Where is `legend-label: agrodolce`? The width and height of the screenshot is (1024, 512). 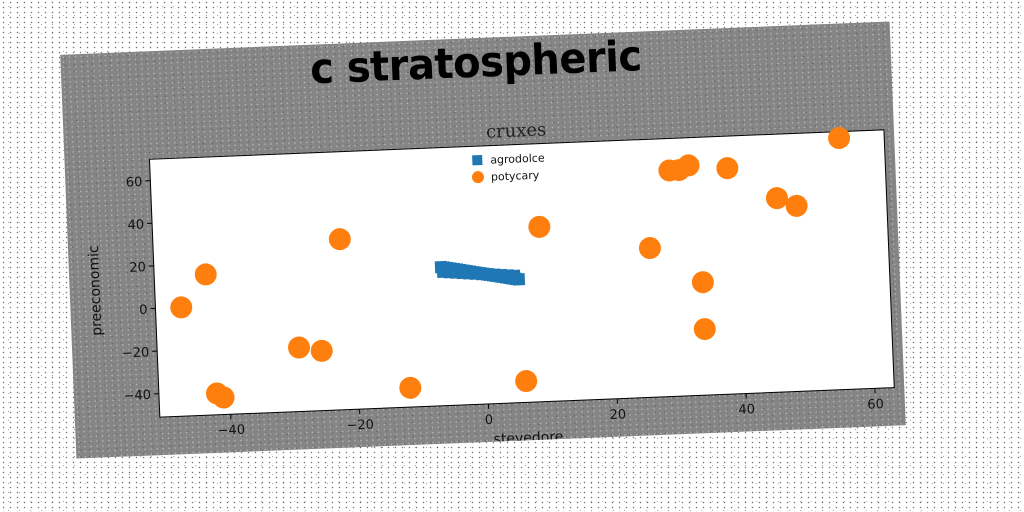 legend-label: agrodolce is located at coordinates (517, 158).